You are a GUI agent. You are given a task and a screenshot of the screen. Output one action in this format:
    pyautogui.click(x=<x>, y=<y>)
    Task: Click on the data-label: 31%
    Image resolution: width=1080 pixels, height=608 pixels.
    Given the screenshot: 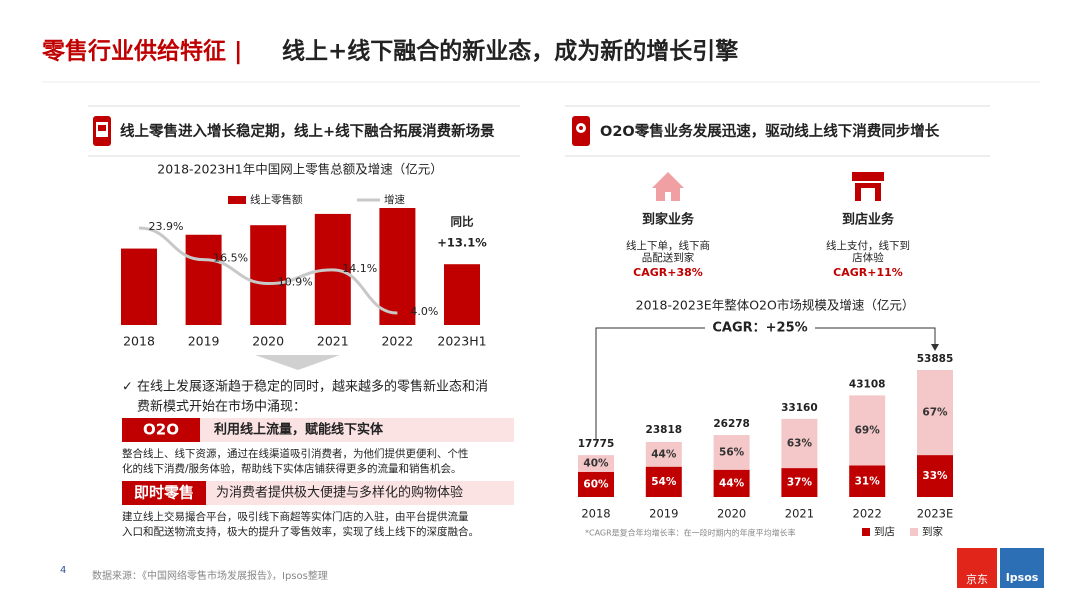 What is the action you would take?
    pyautogui.click(x=868, y=481)
    